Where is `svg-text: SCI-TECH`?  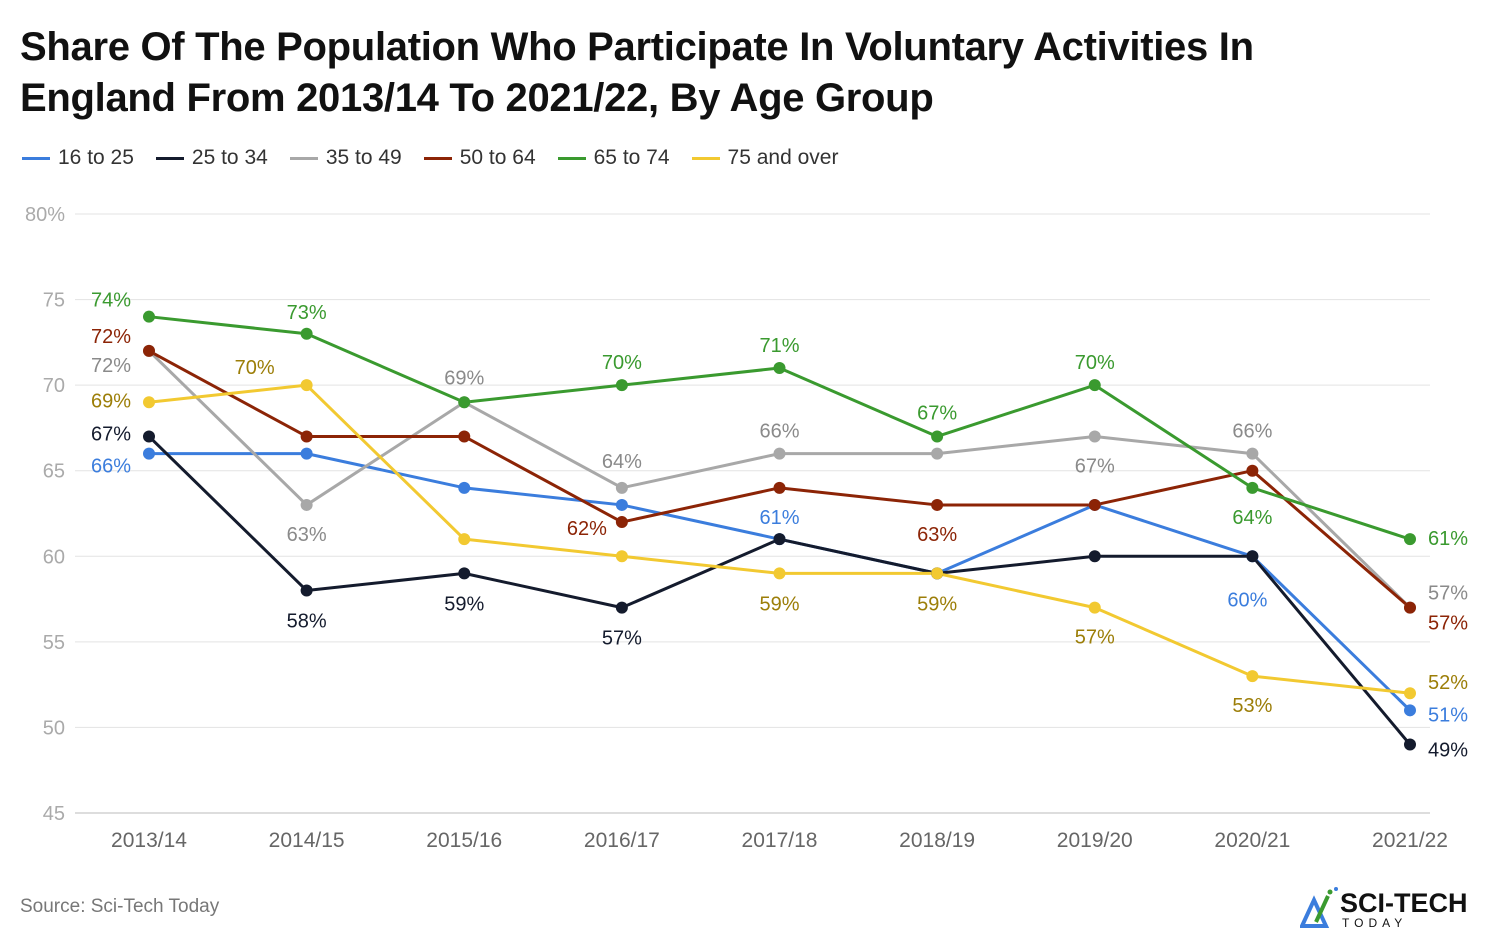 svg-text: SCI-TECH is located at coordinates (1404, 903).